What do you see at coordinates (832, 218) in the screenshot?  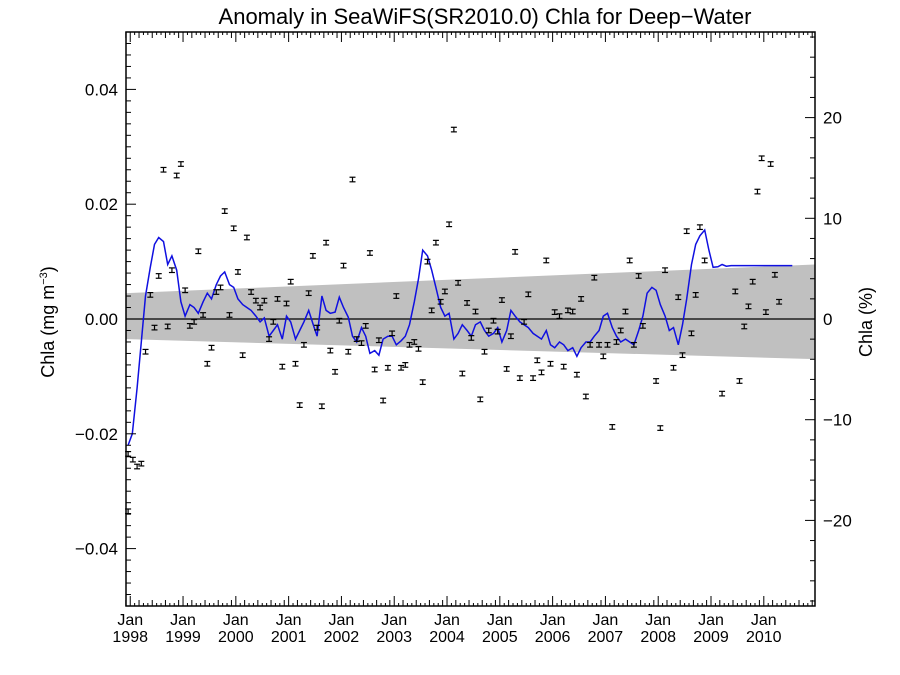 I see `right-tick-label: 10` at bounding box center [832, 218].